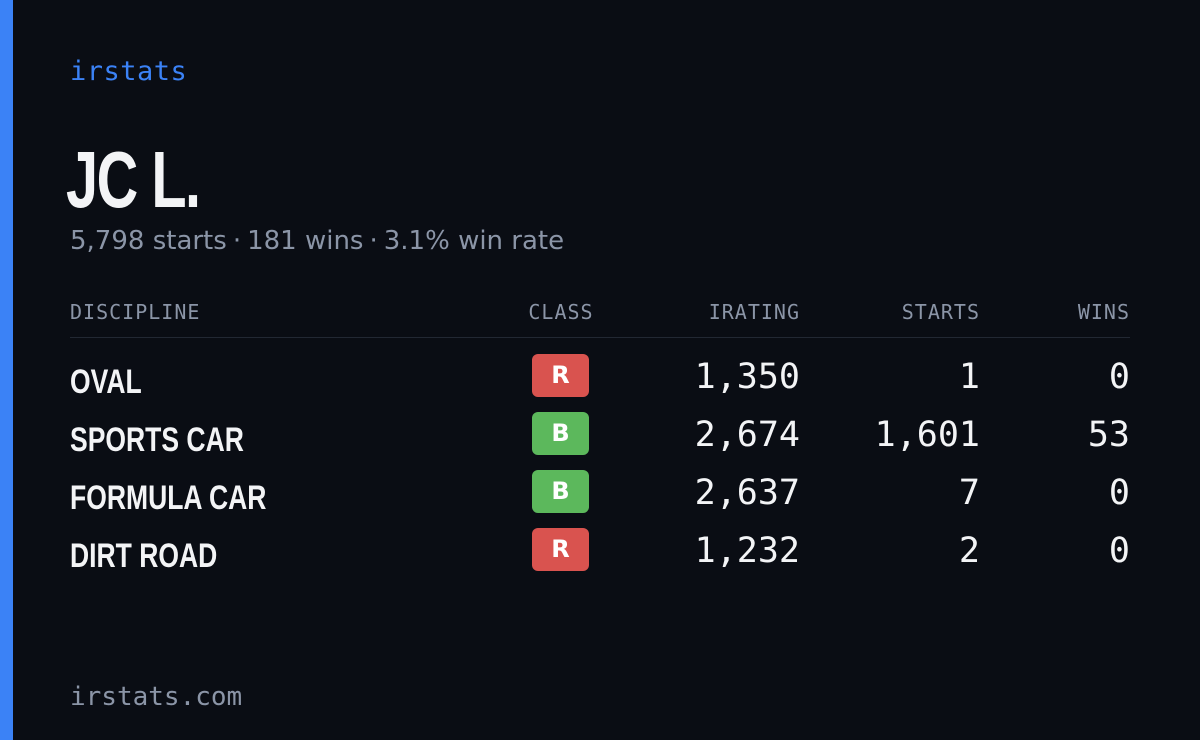  I want to click on header-irating: IRATING, so click(754, 312).